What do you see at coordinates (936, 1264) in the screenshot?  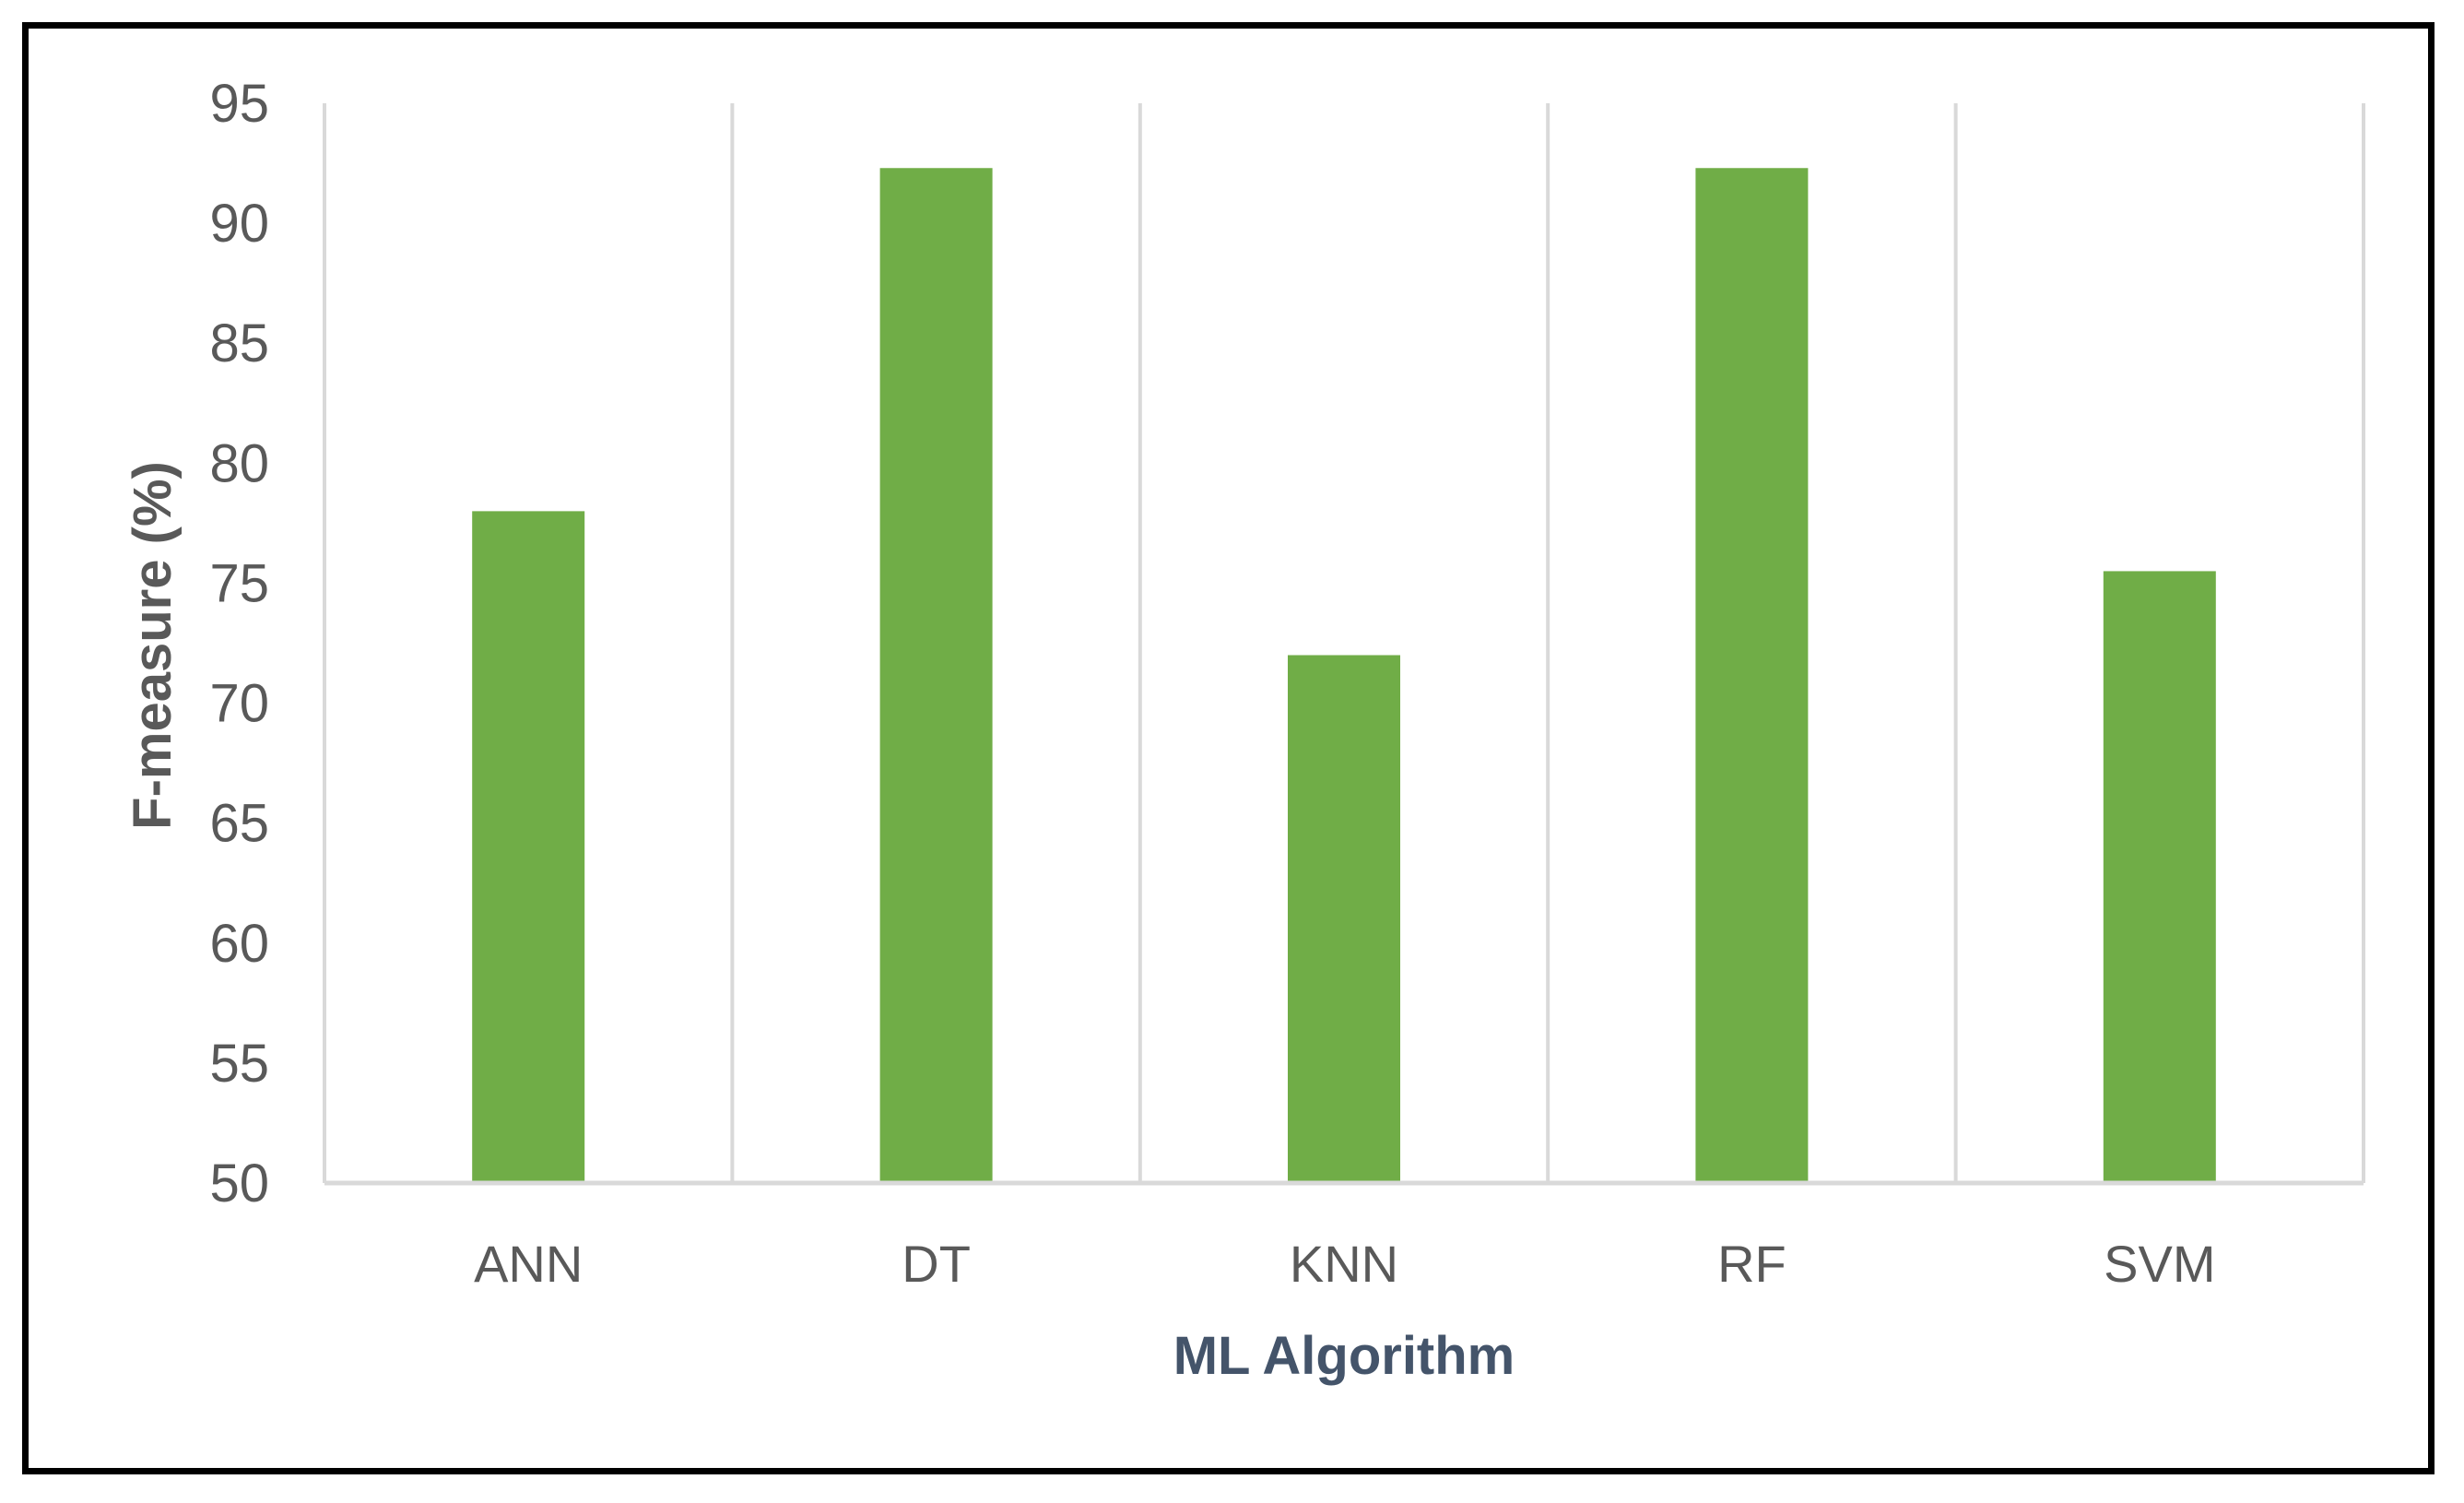 I see `x-tick-label-dt: DT` at bounding box center [936, 1264].